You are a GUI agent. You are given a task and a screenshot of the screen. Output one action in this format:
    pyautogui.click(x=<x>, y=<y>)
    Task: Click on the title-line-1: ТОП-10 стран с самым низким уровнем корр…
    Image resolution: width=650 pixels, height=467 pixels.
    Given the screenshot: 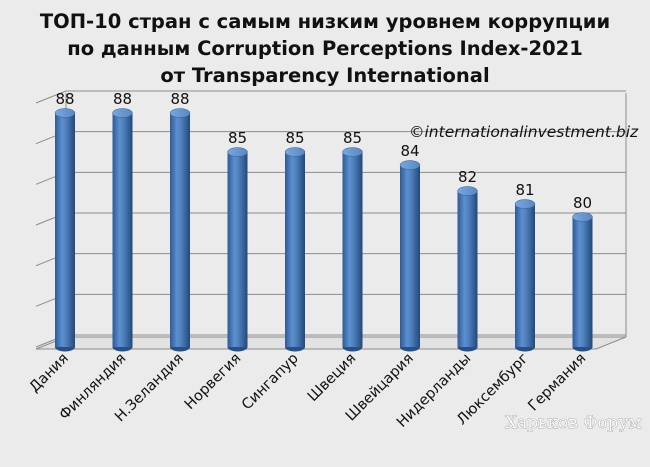 What is the action you would take?
    pyautogui.click(x=325, y=21)
    